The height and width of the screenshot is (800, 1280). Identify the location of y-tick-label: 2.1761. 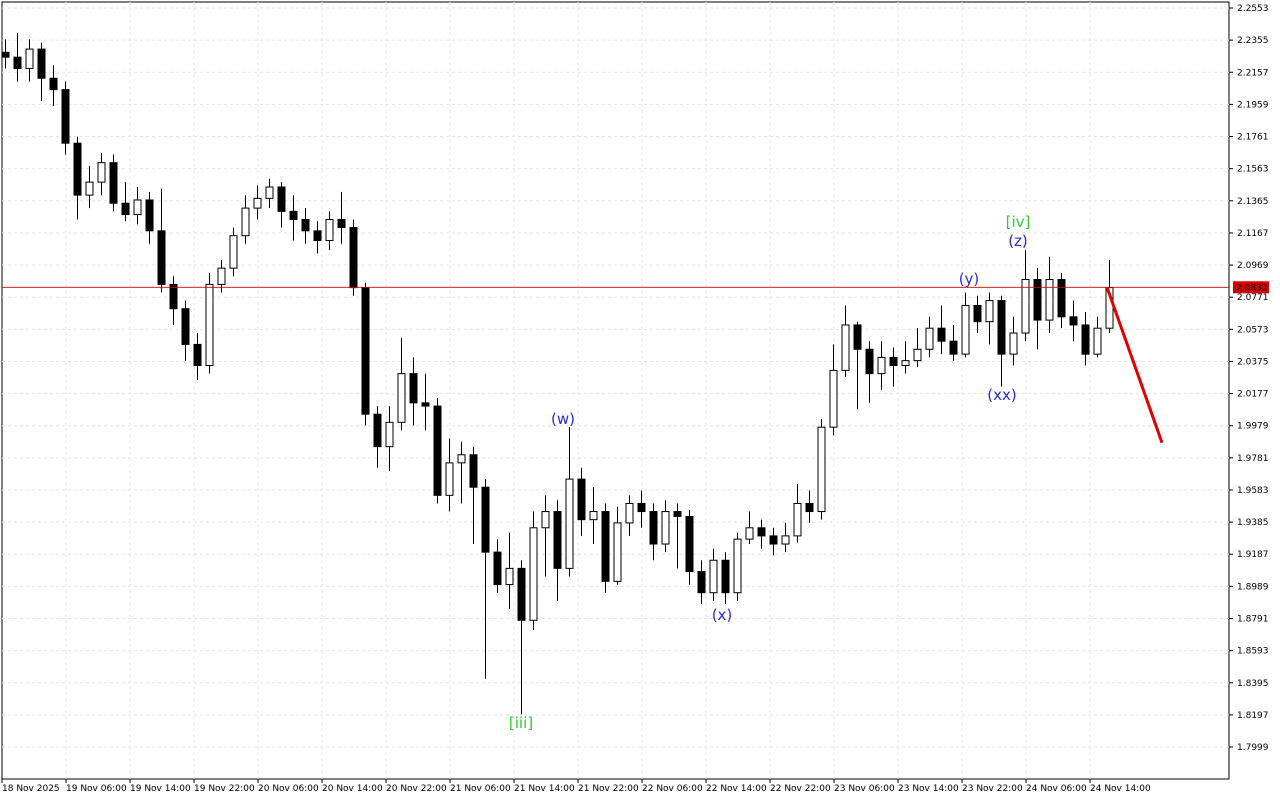
(1253, 138).